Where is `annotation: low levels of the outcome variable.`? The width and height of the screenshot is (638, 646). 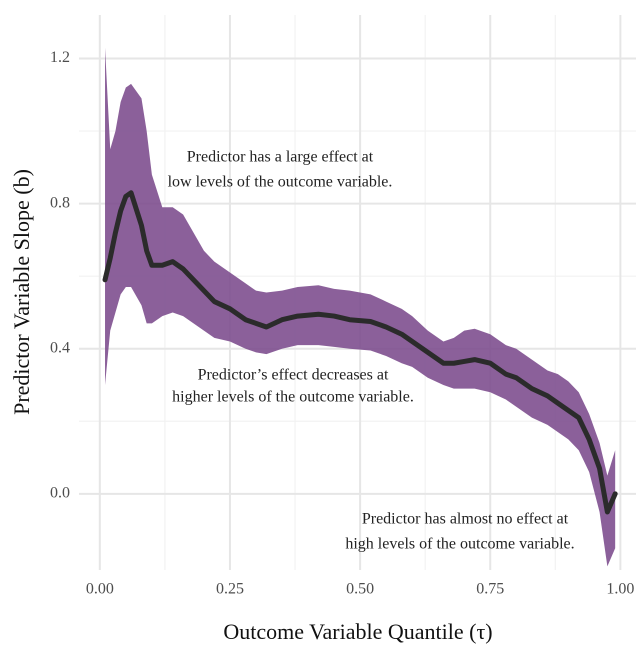 annotation: low levels of the outcome variable. is located at coordinates (280, 182).